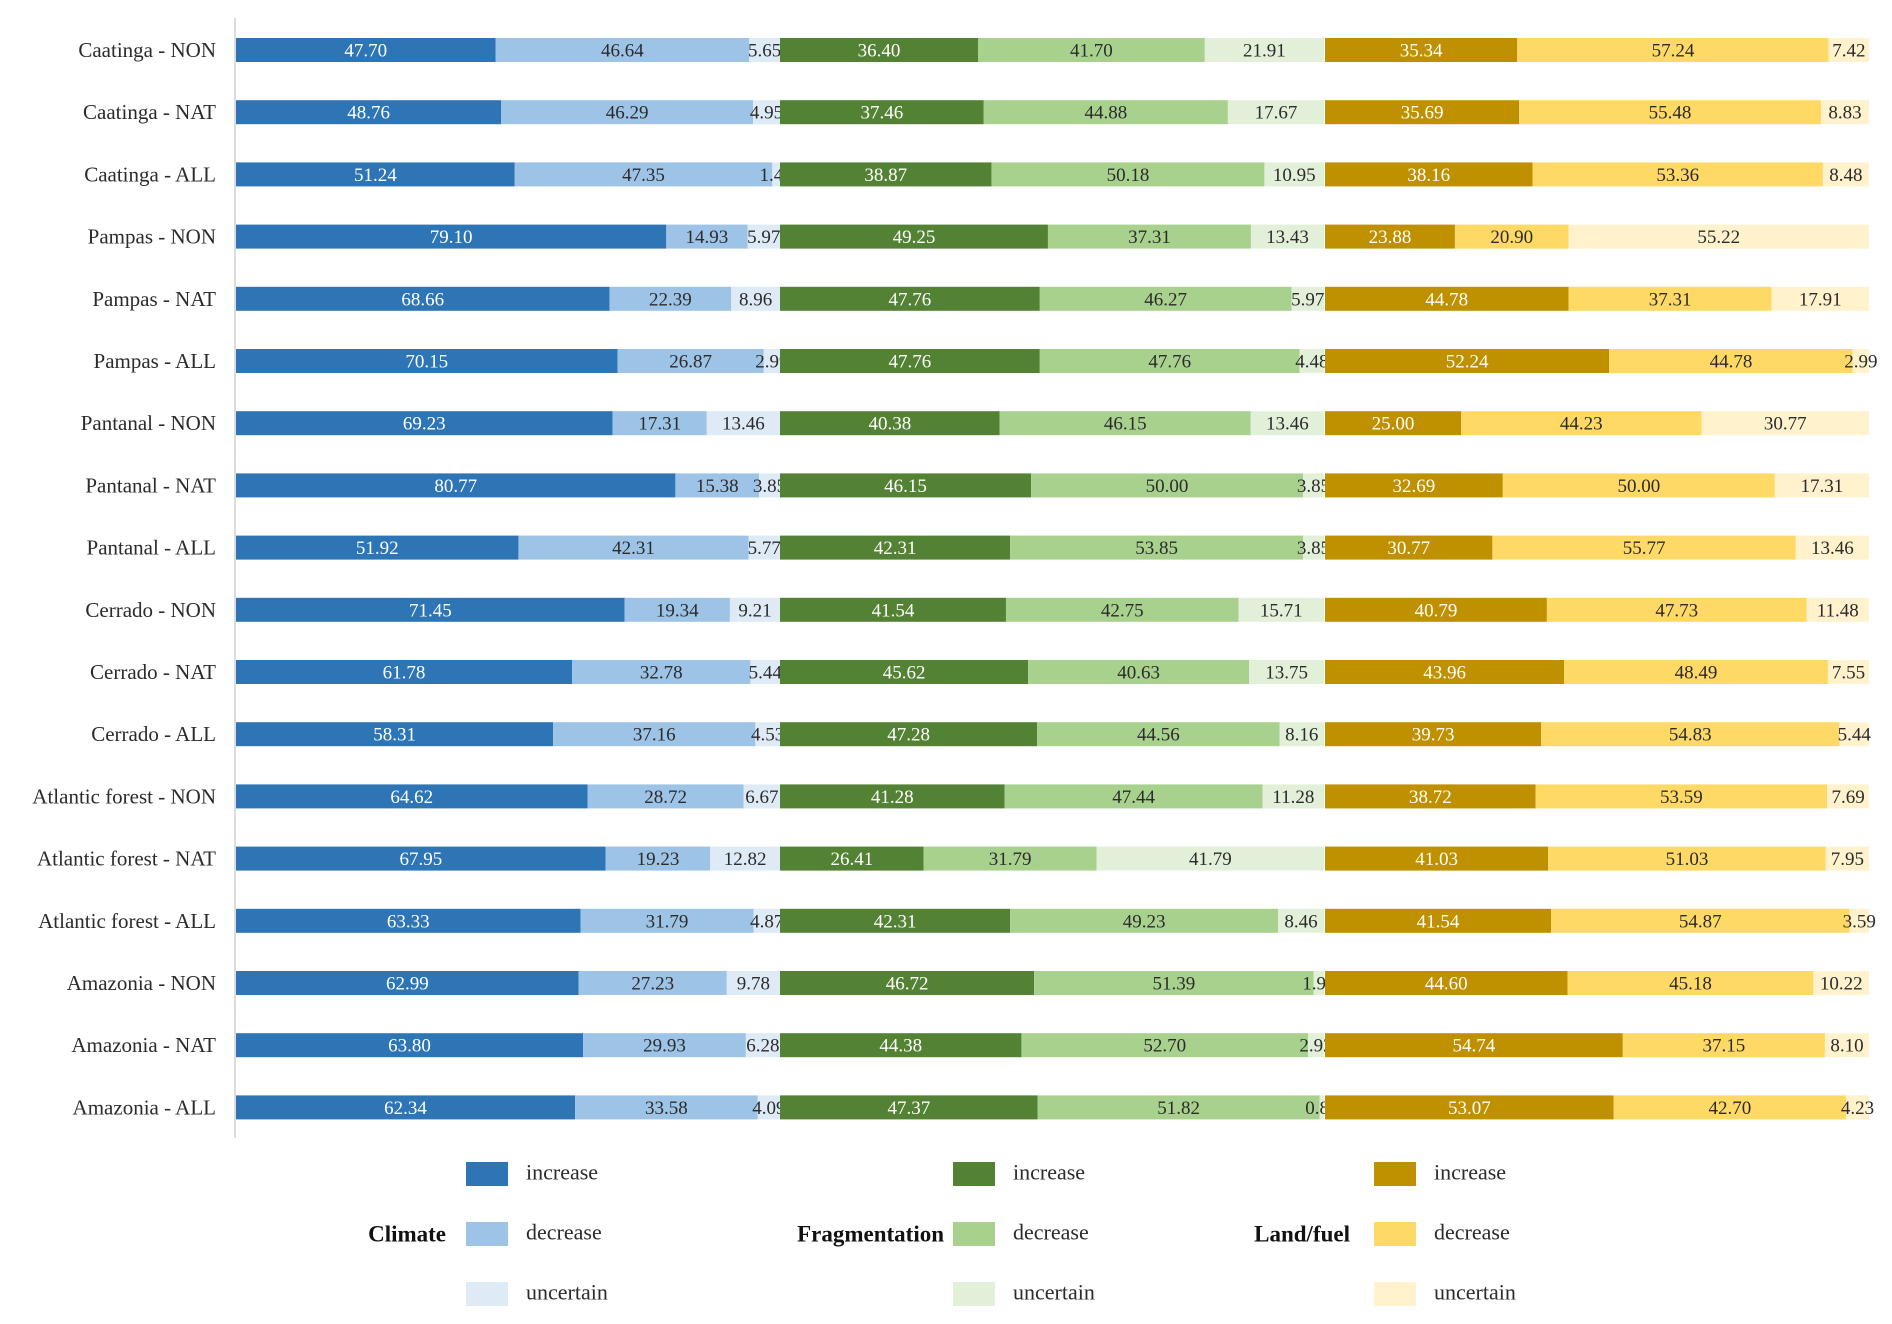 The height and width of the screenshot is (1324, 1892). Describe the element at coordinates (1430, 797) in the screenshot. I see `data-label-land-fuel-increase: 38.72` at that location.